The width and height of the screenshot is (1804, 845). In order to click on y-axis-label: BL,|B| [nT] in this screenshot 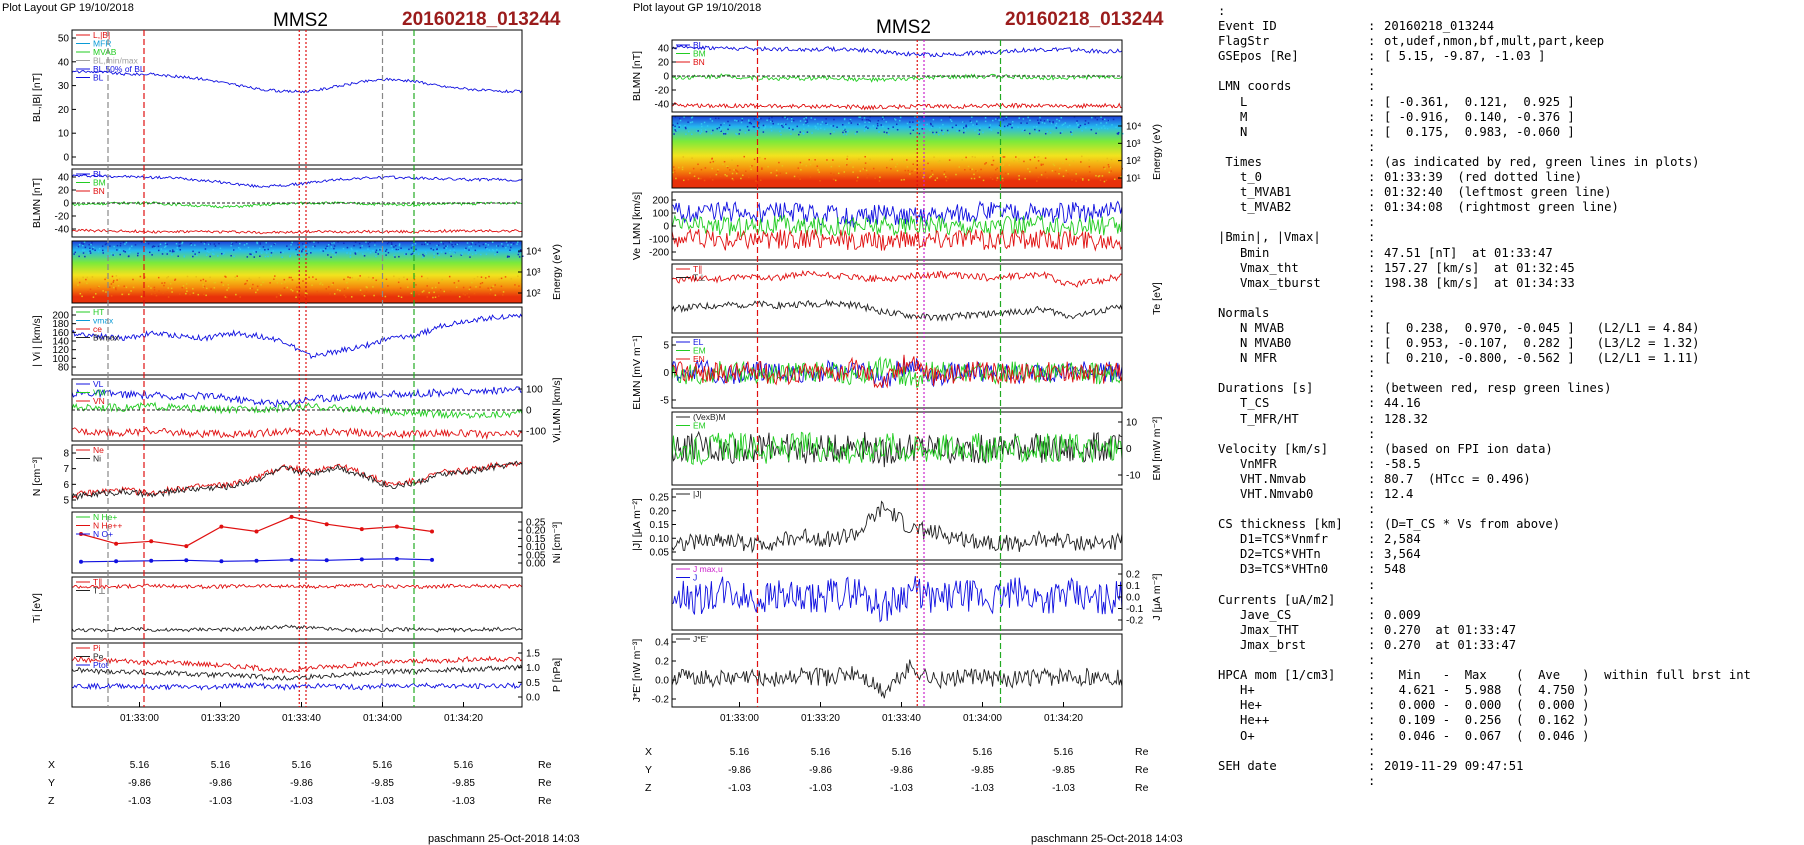, I will do `click(37, 97)`.